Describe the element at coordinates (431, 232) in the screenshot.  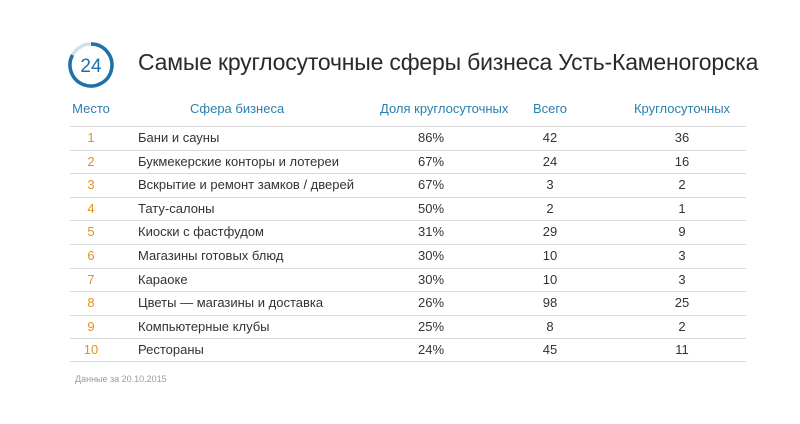
I see `cell-share: 31%` at that location.